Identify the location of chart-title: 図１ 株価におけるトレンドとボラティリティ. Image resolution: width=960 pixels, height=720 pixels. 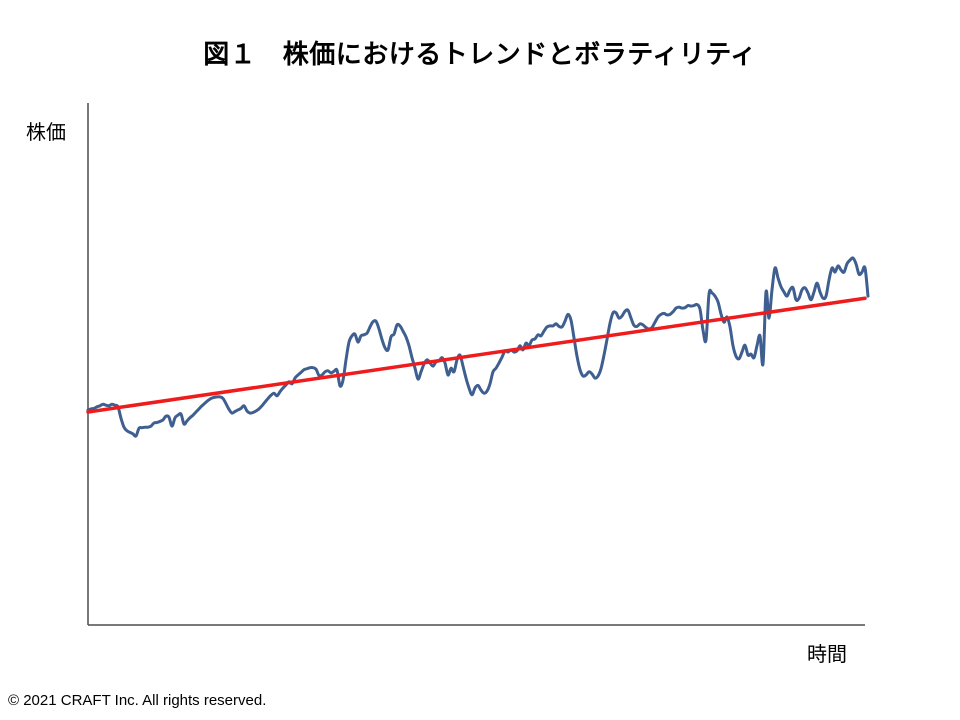
(480, 54).